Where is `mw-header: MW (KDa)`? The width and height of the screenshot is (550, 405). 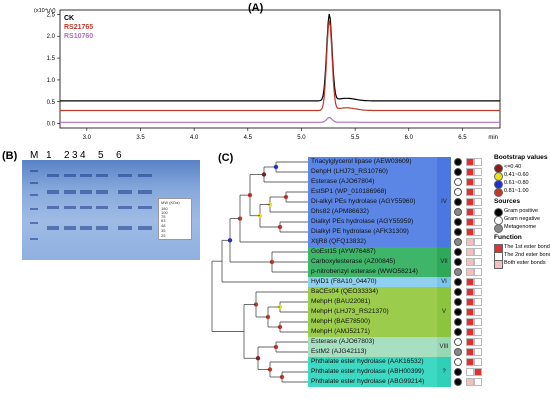 mw-header: MW (KDa) is located at coordinates (170, 202).